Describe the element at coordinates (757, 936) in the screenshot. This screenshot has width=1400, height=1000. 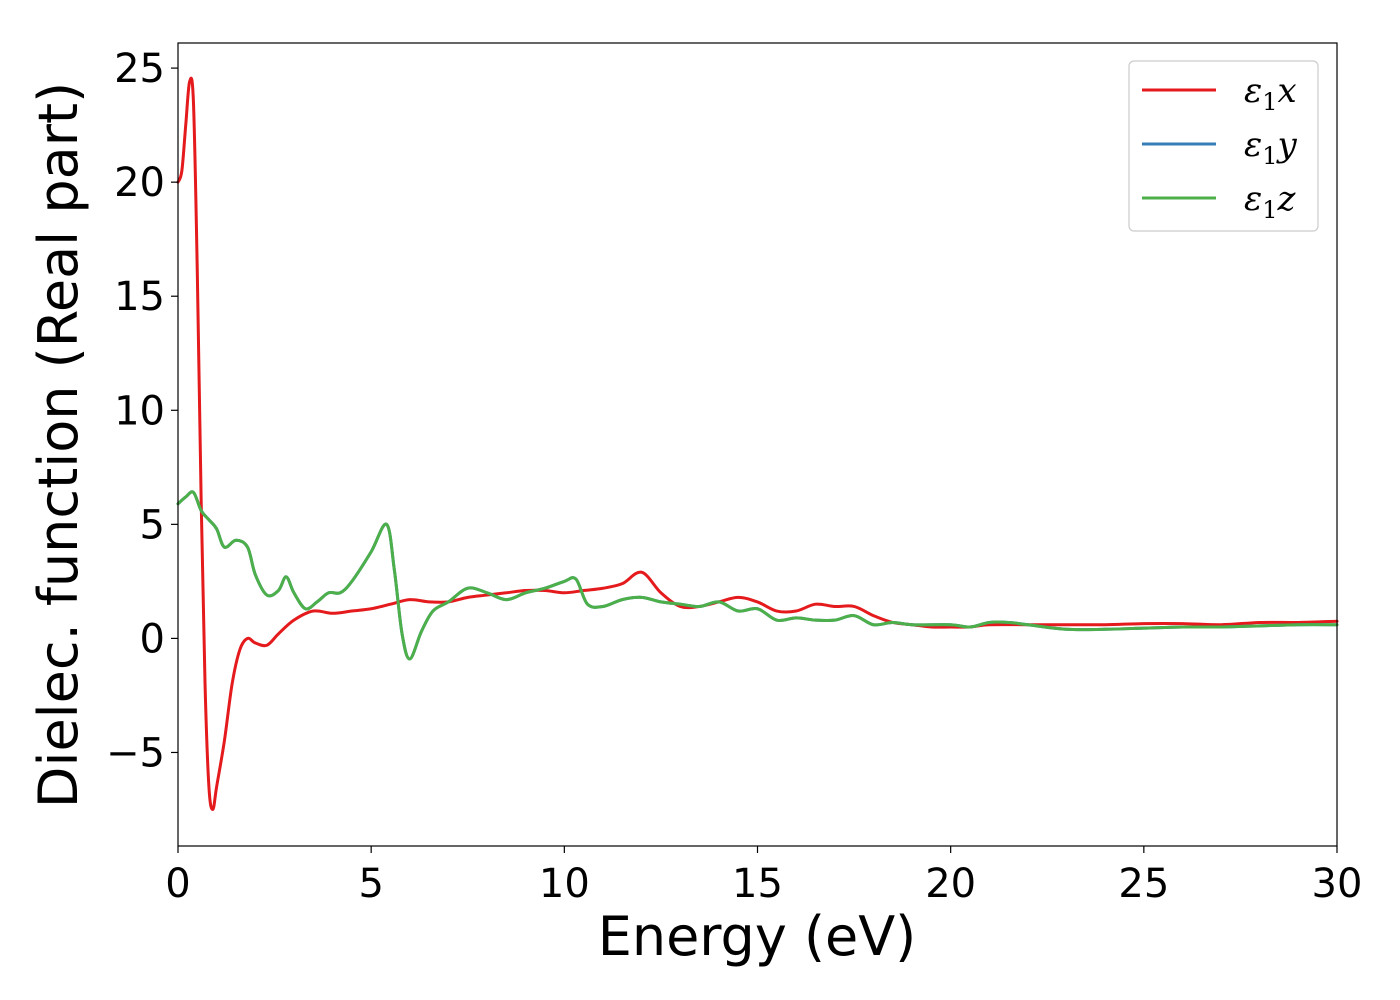
I see `x-axis-title: Energy (eV)` at that location.